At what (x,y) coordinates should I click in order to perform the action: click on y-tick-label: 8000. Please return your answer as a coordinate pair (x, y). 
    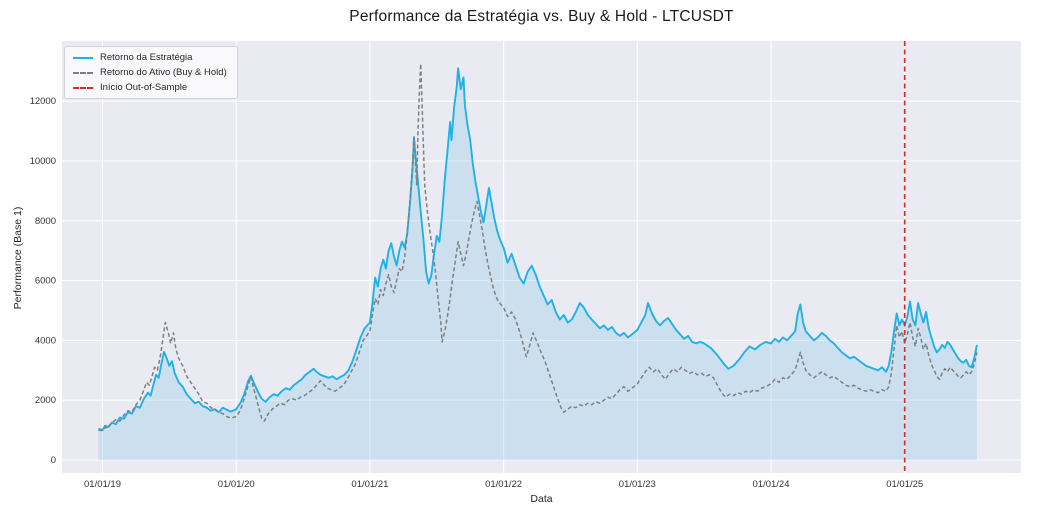
    Looking at the image, I should click on (45, 221).